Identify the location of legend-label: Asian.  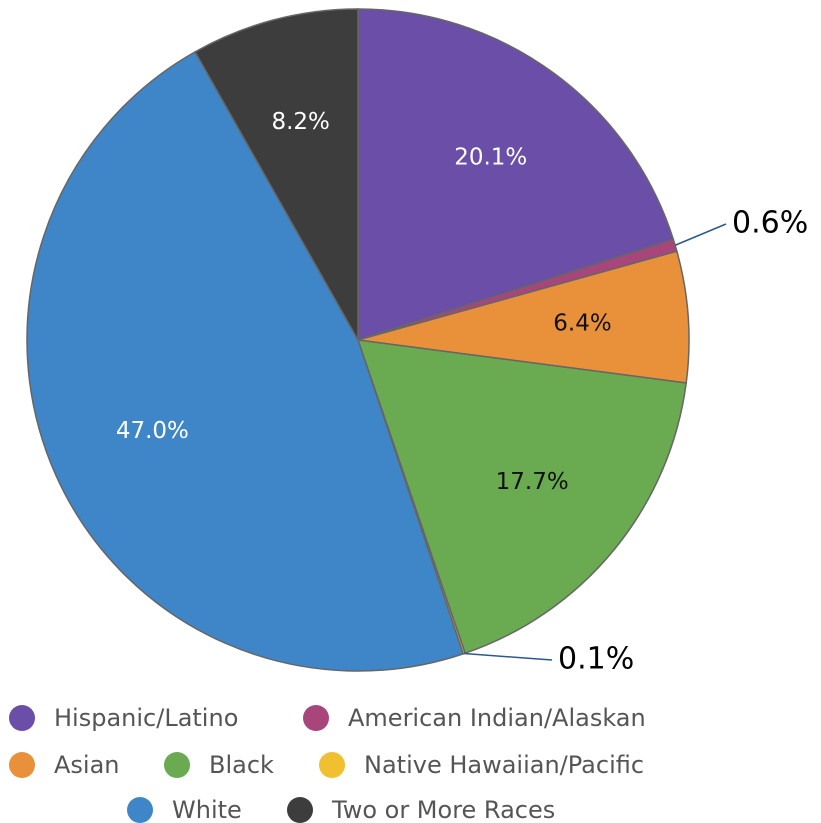
(87, 765).